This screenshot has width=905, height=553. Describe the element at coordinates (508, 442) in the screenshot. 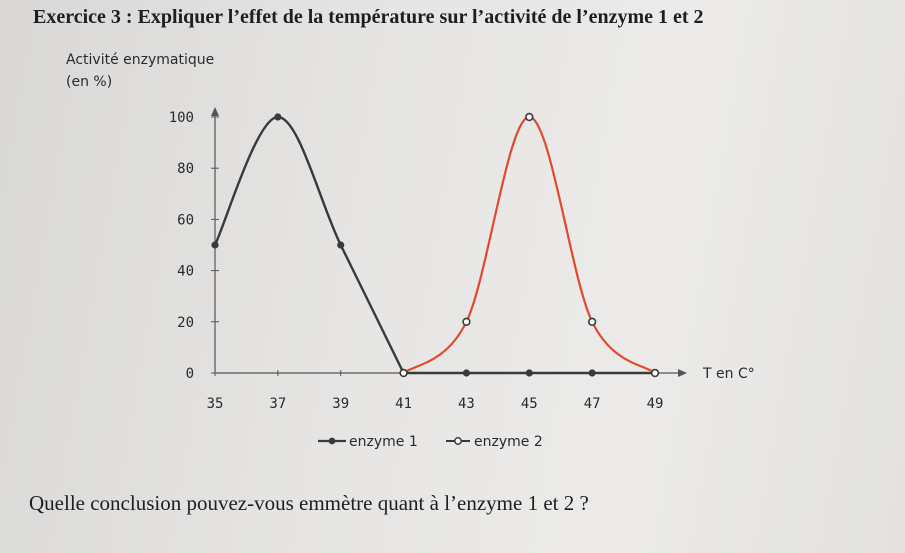

I see `legend-enzyme-2-label: enzyme 2` at that location.